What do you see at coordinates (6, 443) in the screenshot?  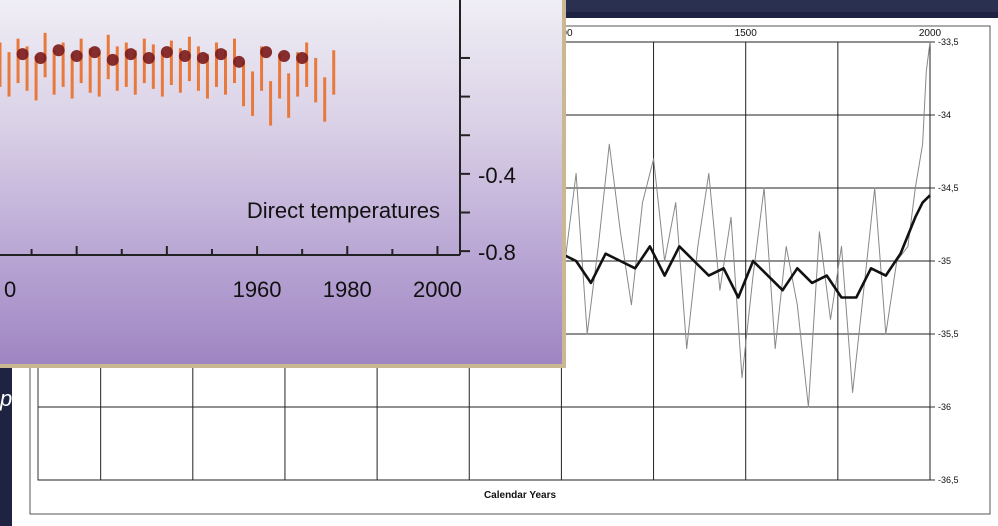 I see `slide-left-strip` at bounding box center [6, 443].